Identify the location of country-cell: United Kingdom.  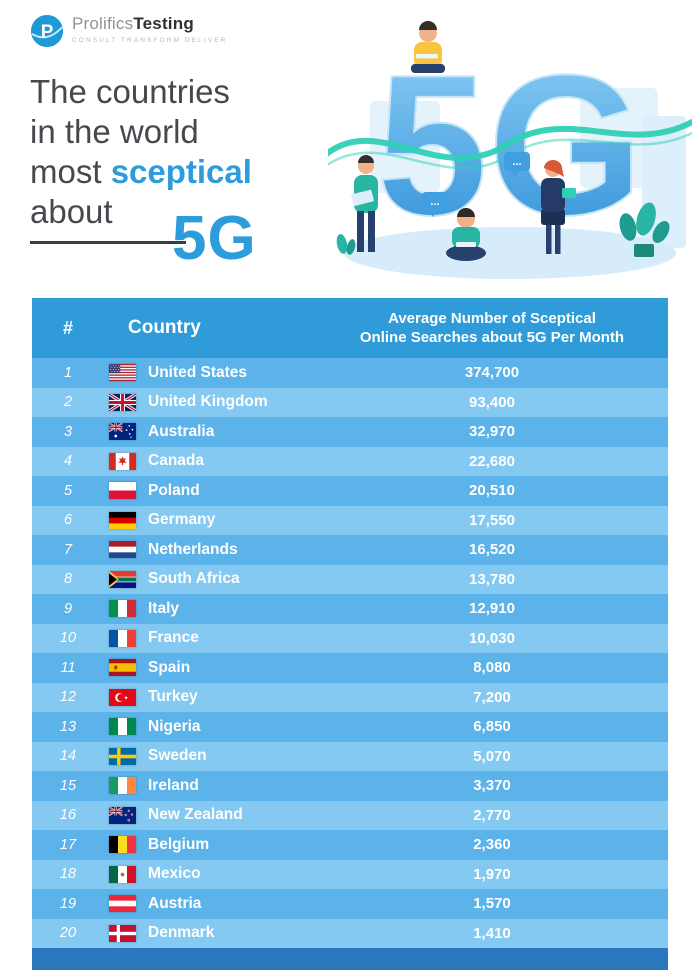
(210, 402).